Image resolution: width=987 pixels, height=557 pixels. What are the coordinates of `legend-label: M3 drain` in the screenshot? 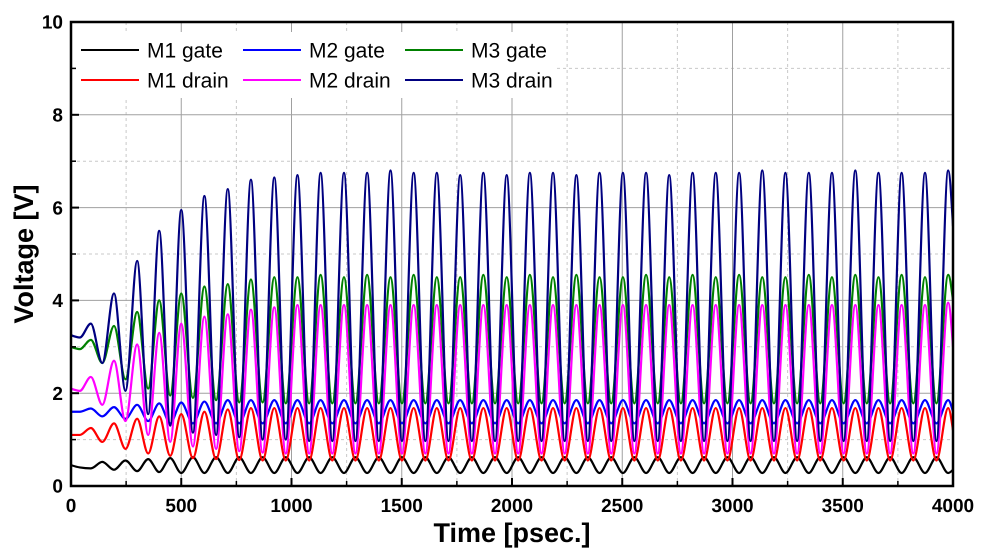 It's located at (512, 80).